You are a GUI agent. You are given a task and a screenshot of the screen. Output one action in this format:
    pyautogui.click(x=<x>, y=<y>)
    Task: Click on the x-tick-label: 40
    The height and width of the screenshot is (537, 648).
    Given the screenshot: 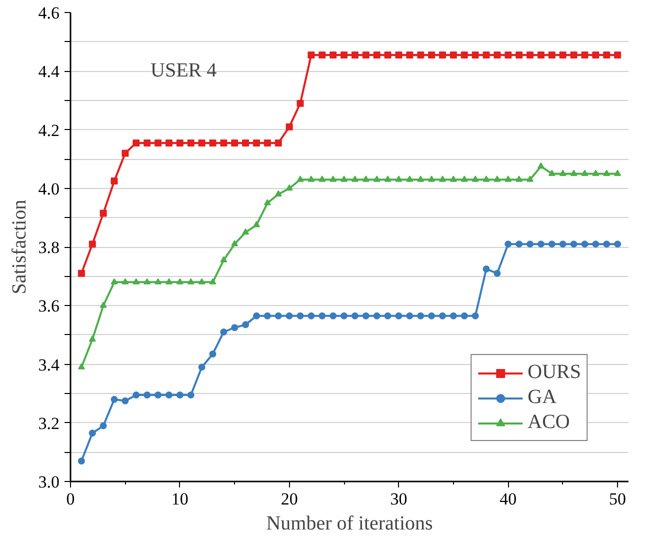 What is the action you would take?
    pyautogui.click(x=508, y=499)
    